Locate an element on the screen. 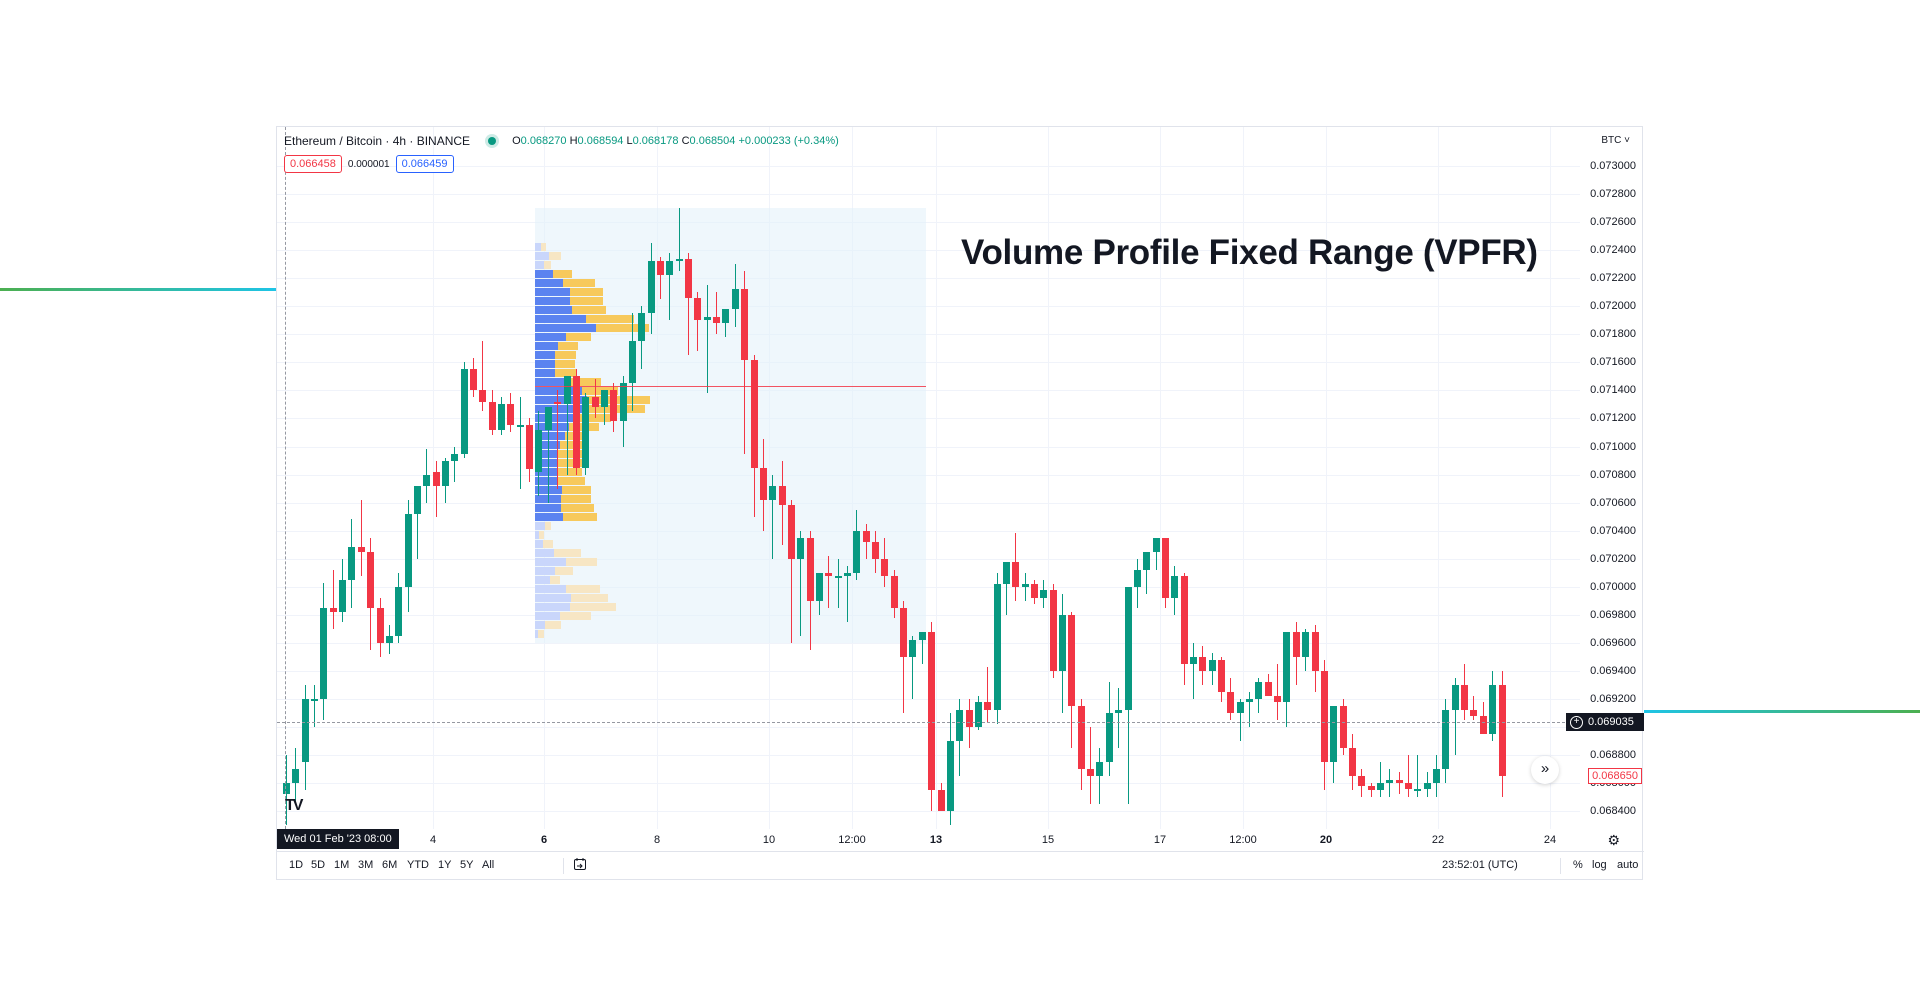  volume-profile-range is located at coordinates (730, 425).